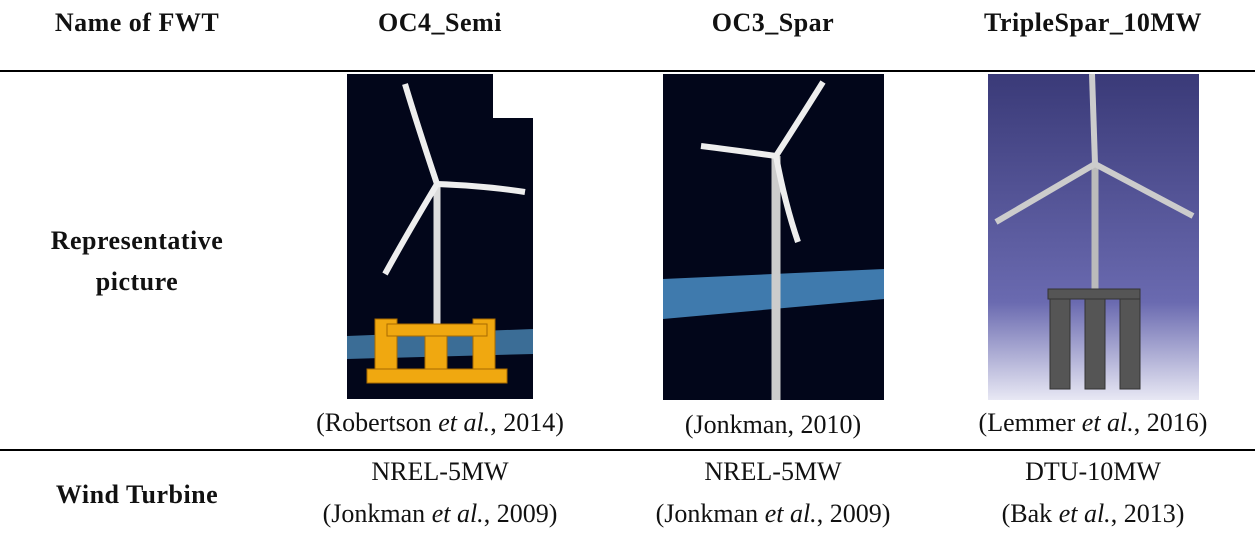  Describe the element at coordinates (137, 494) in the screenshot. I see `row-label: Wind Turbine` at that location.